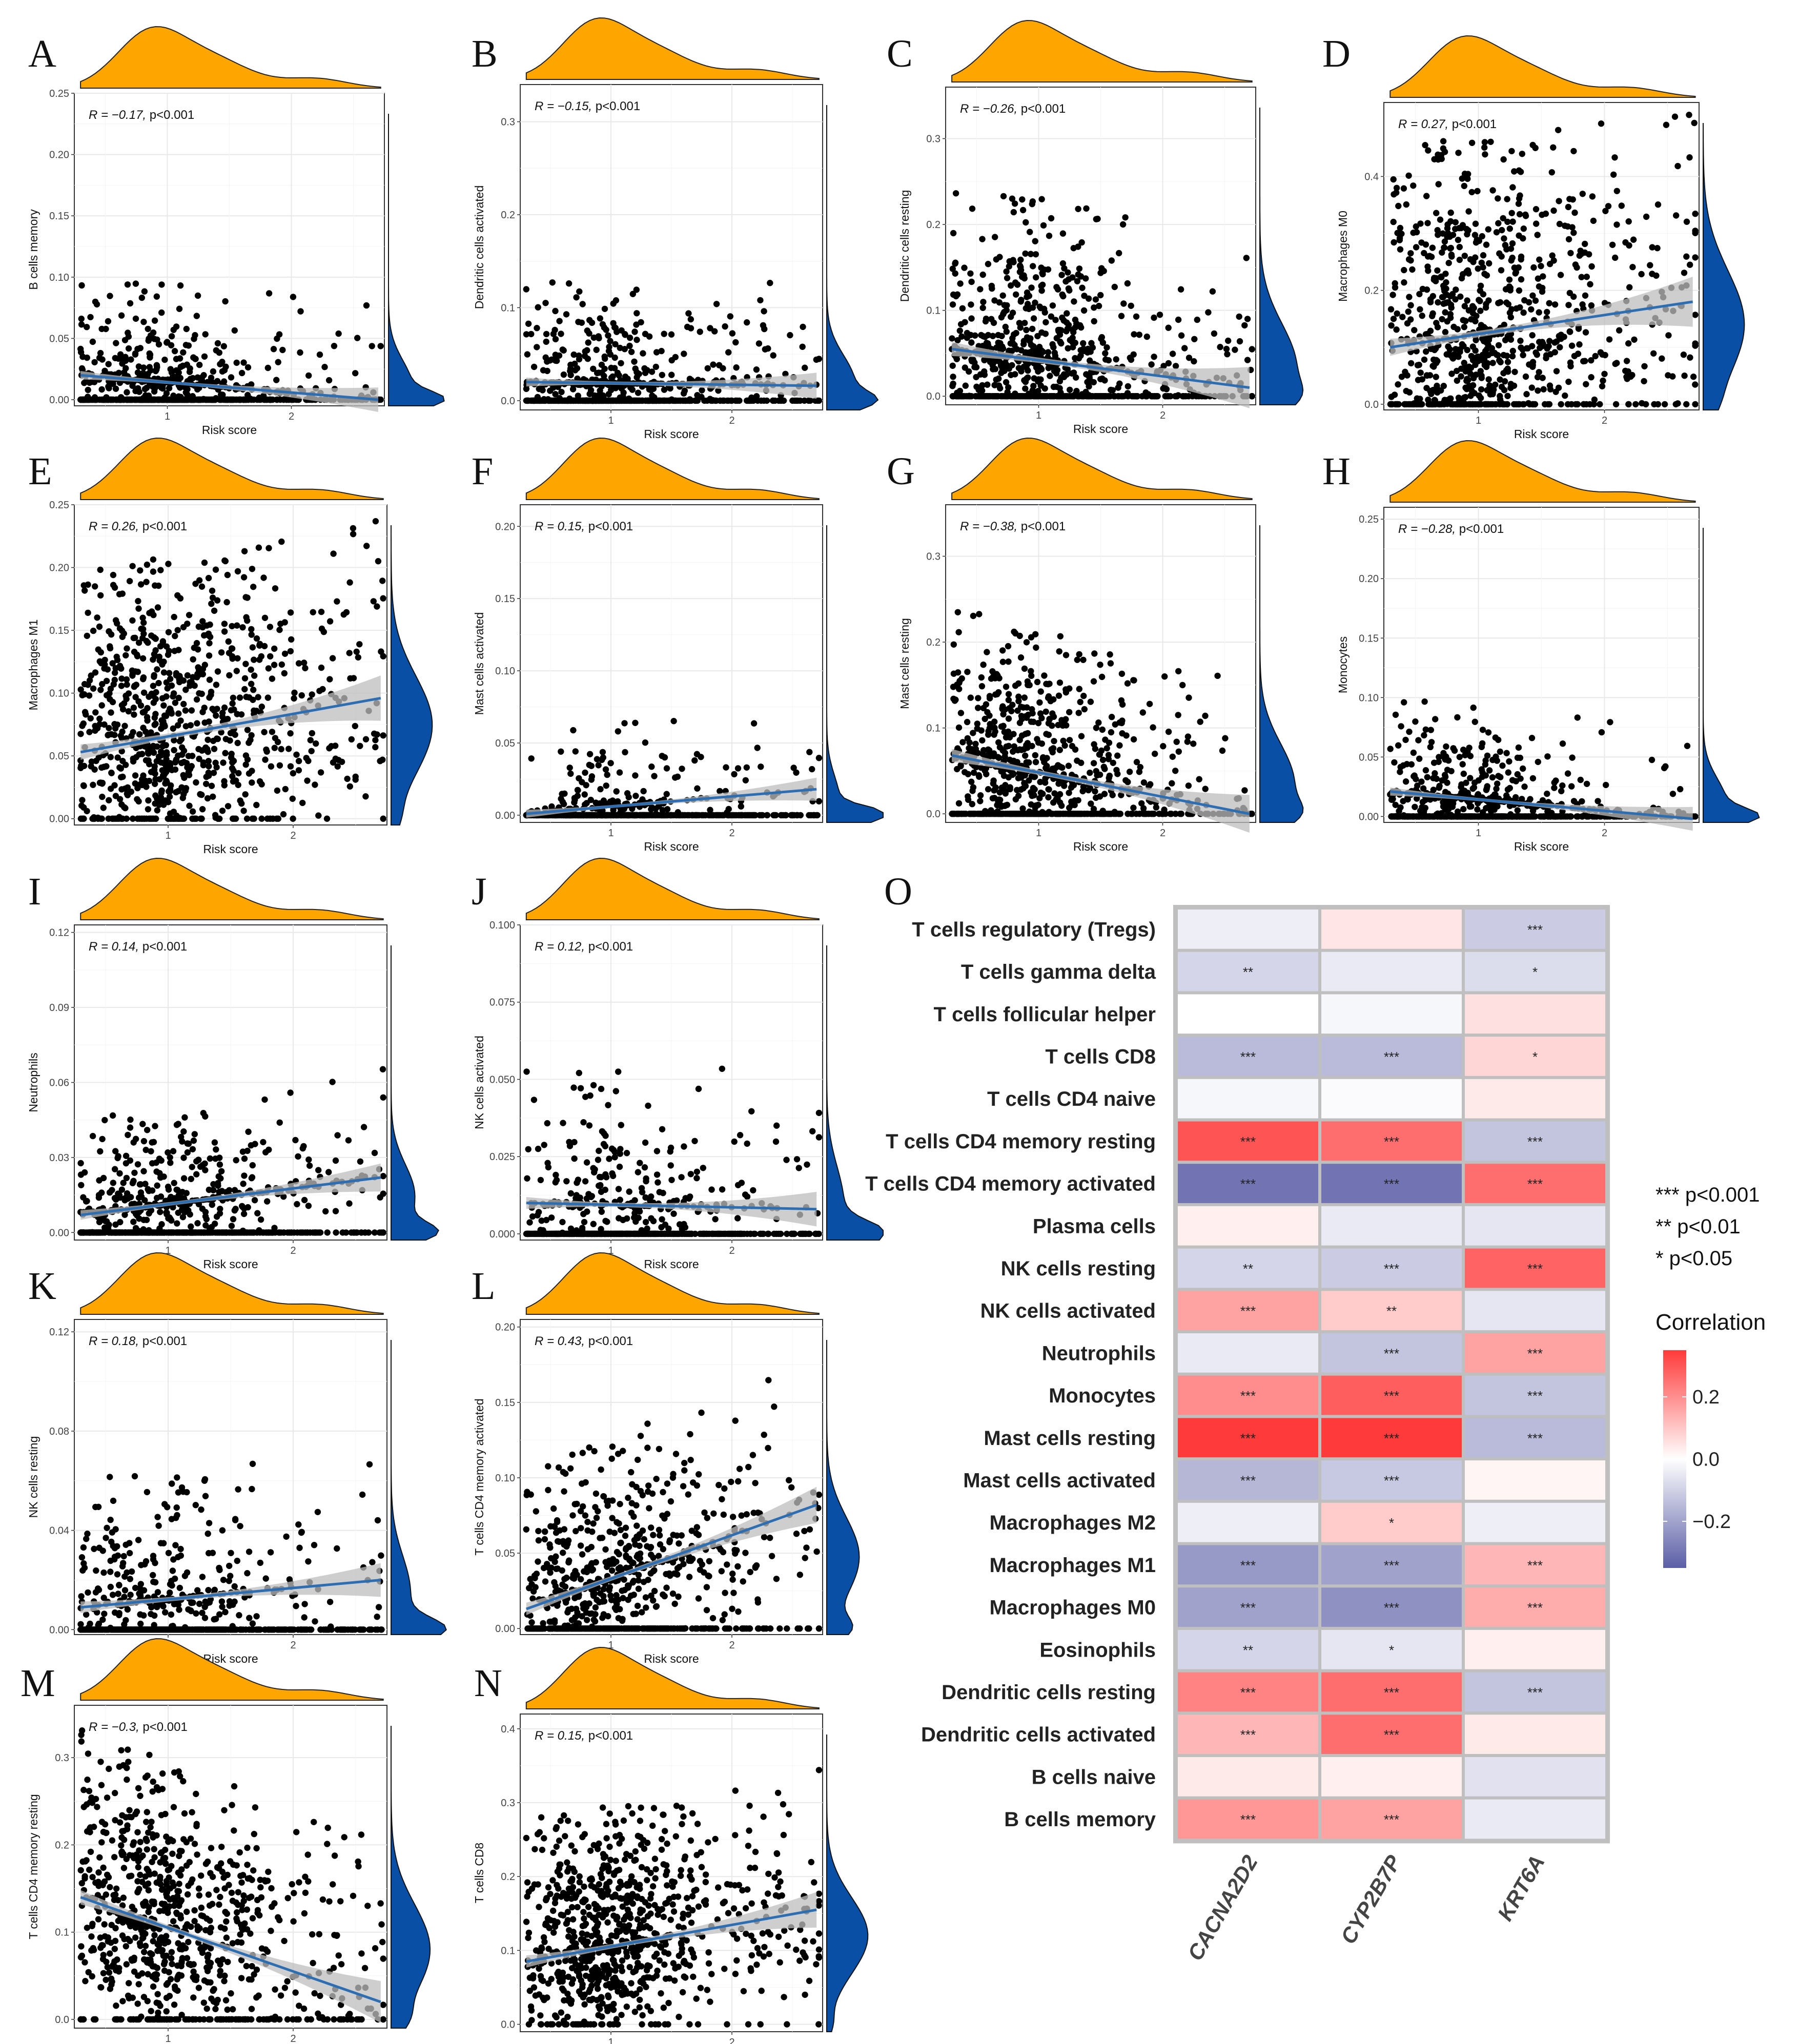 The width and height of the screenshot is (1799, 2044). I want to click on y-axis-title: Dendritic cells activated, so click(479, 247).